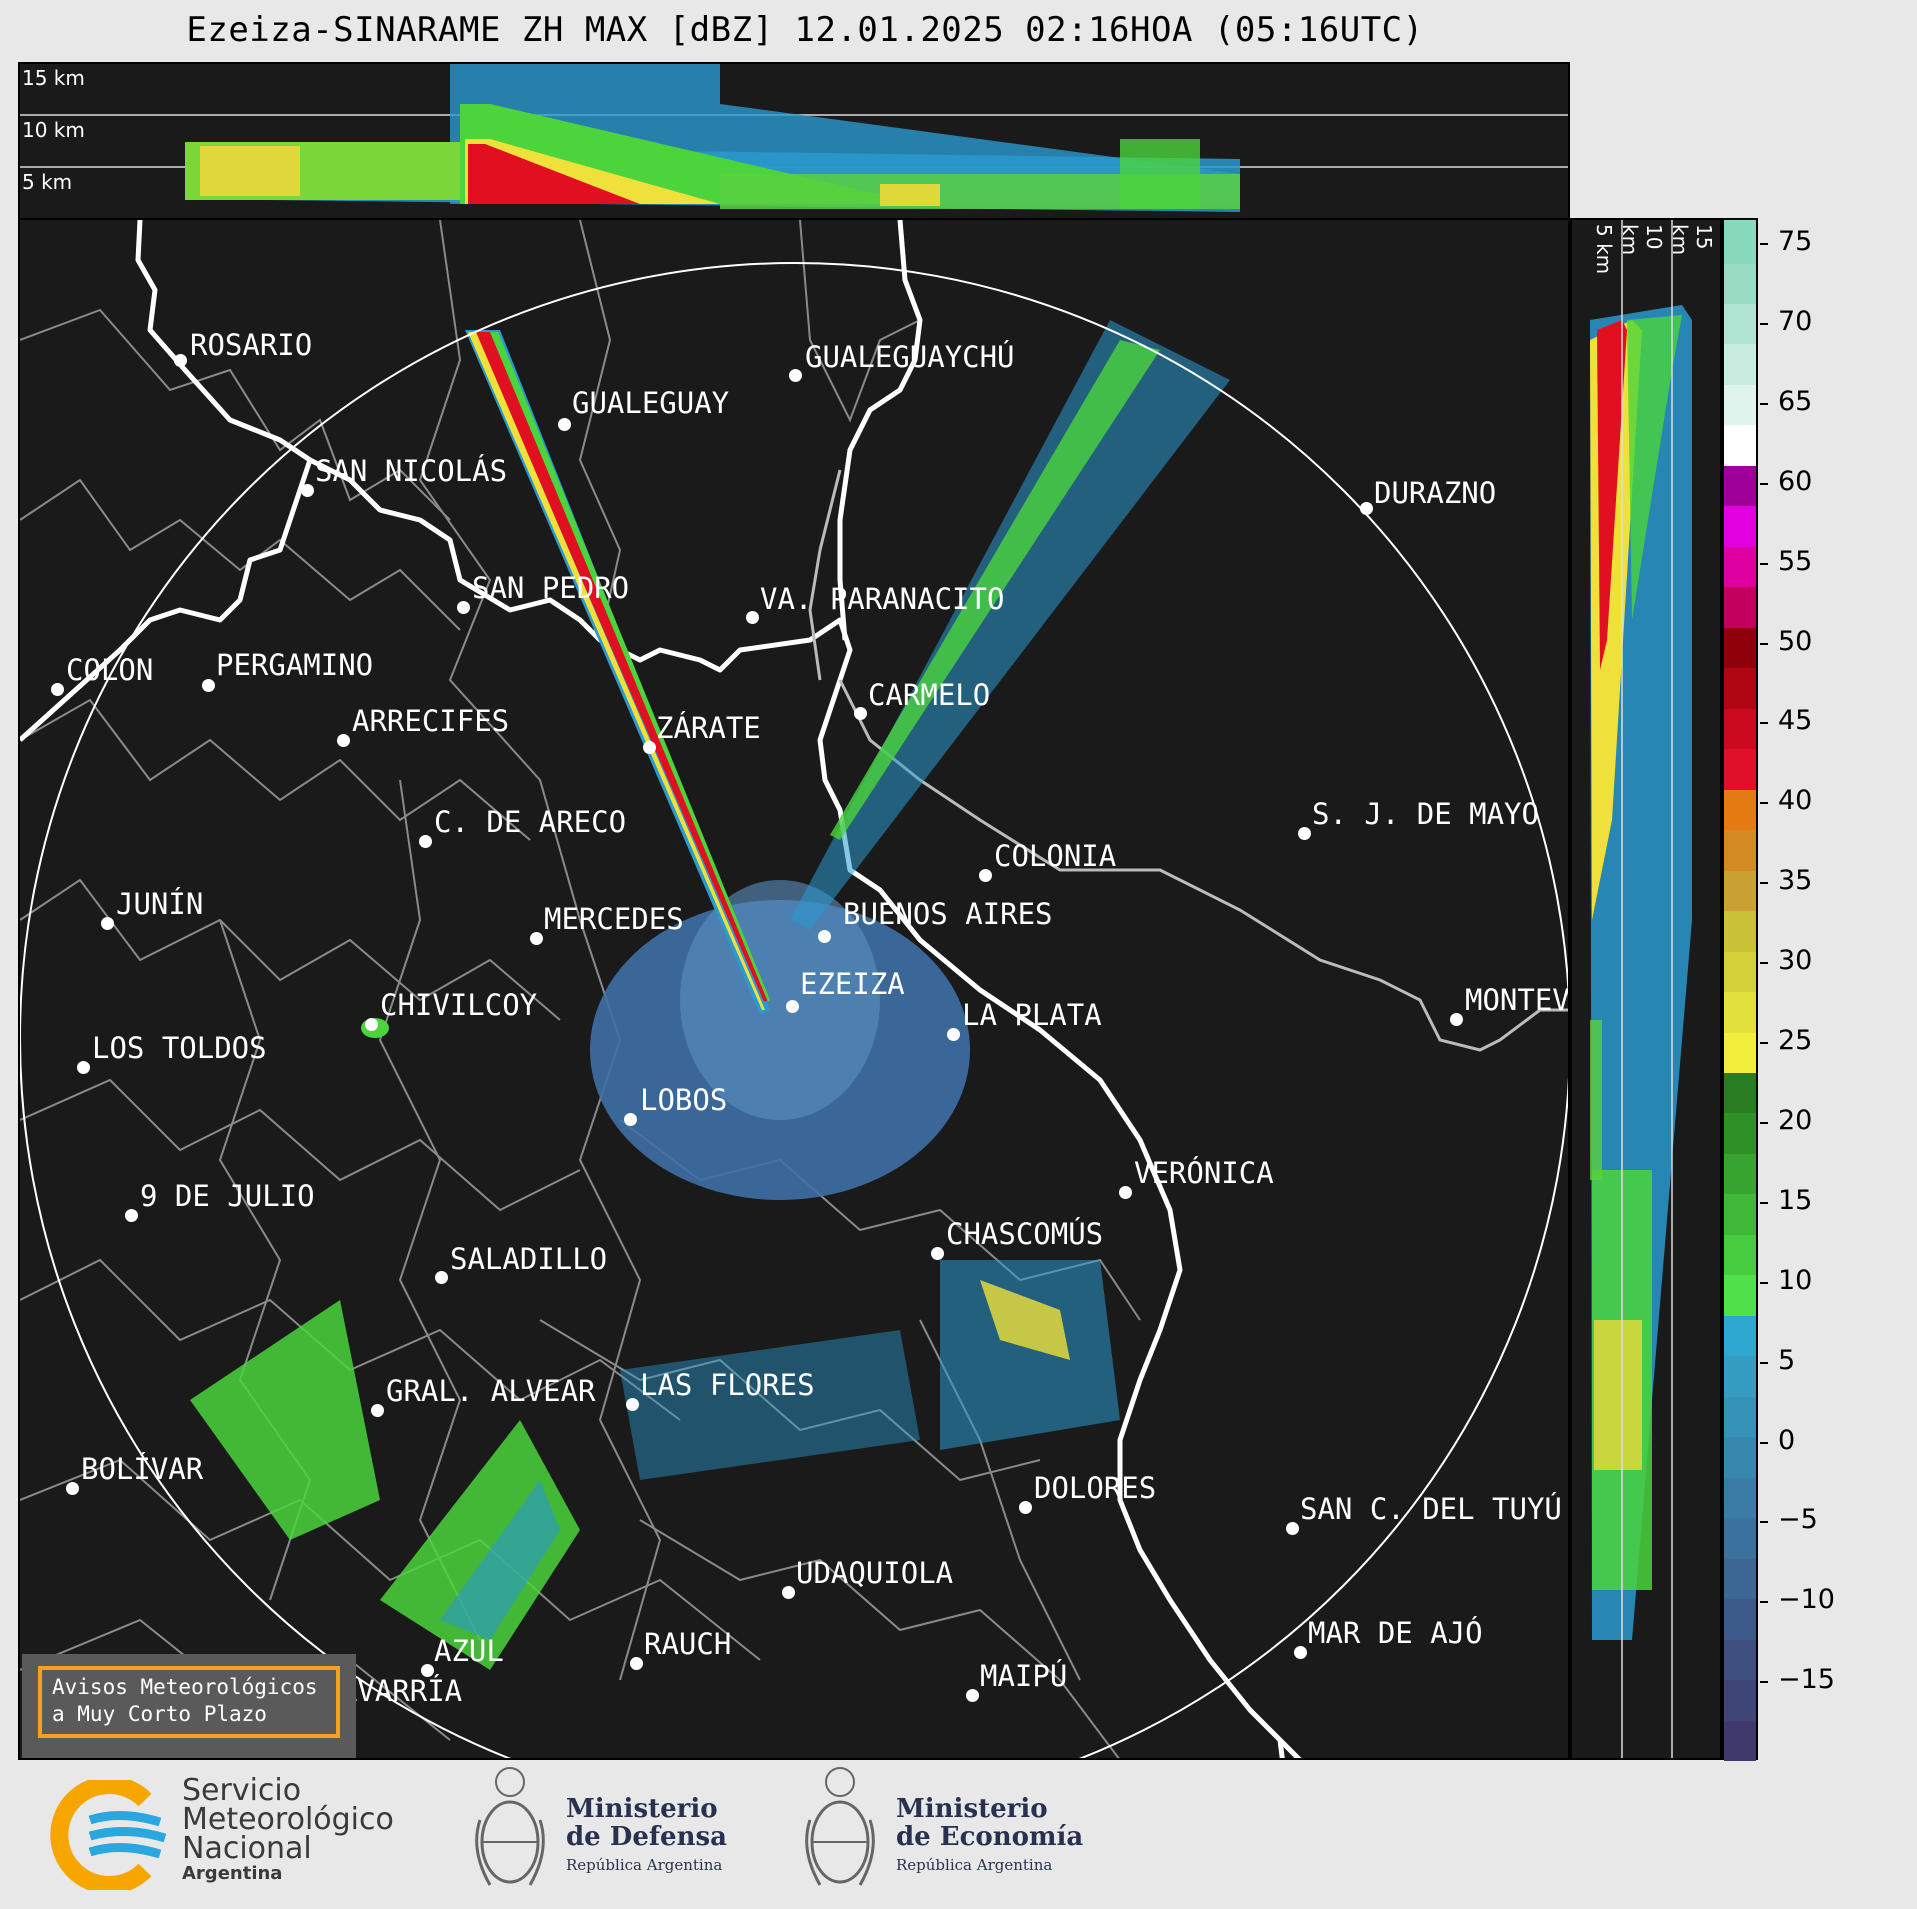 The image size is (1917, 1909). What do you see at coordinates (431, 721) in the screenshot?
I see `city-label: ARRECIFES` at bounding box center [431, 721].